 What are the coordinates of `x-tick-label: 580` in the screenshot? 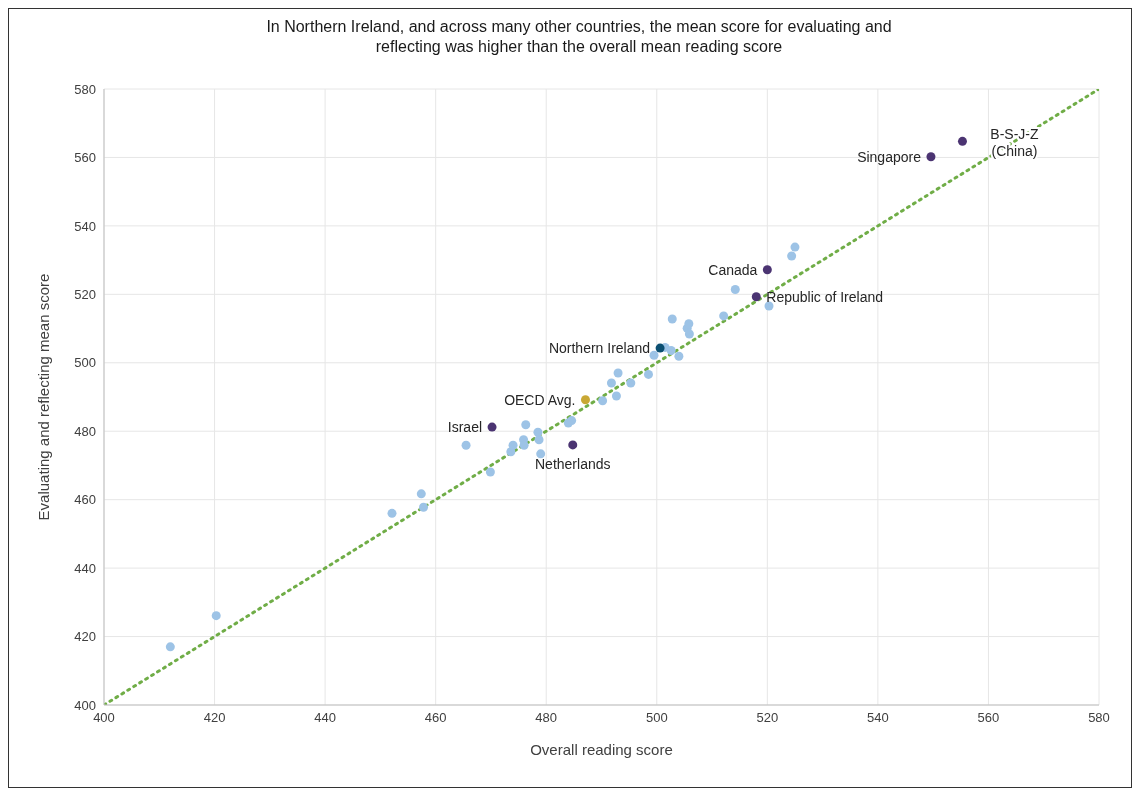 It's located at (1099, 718).